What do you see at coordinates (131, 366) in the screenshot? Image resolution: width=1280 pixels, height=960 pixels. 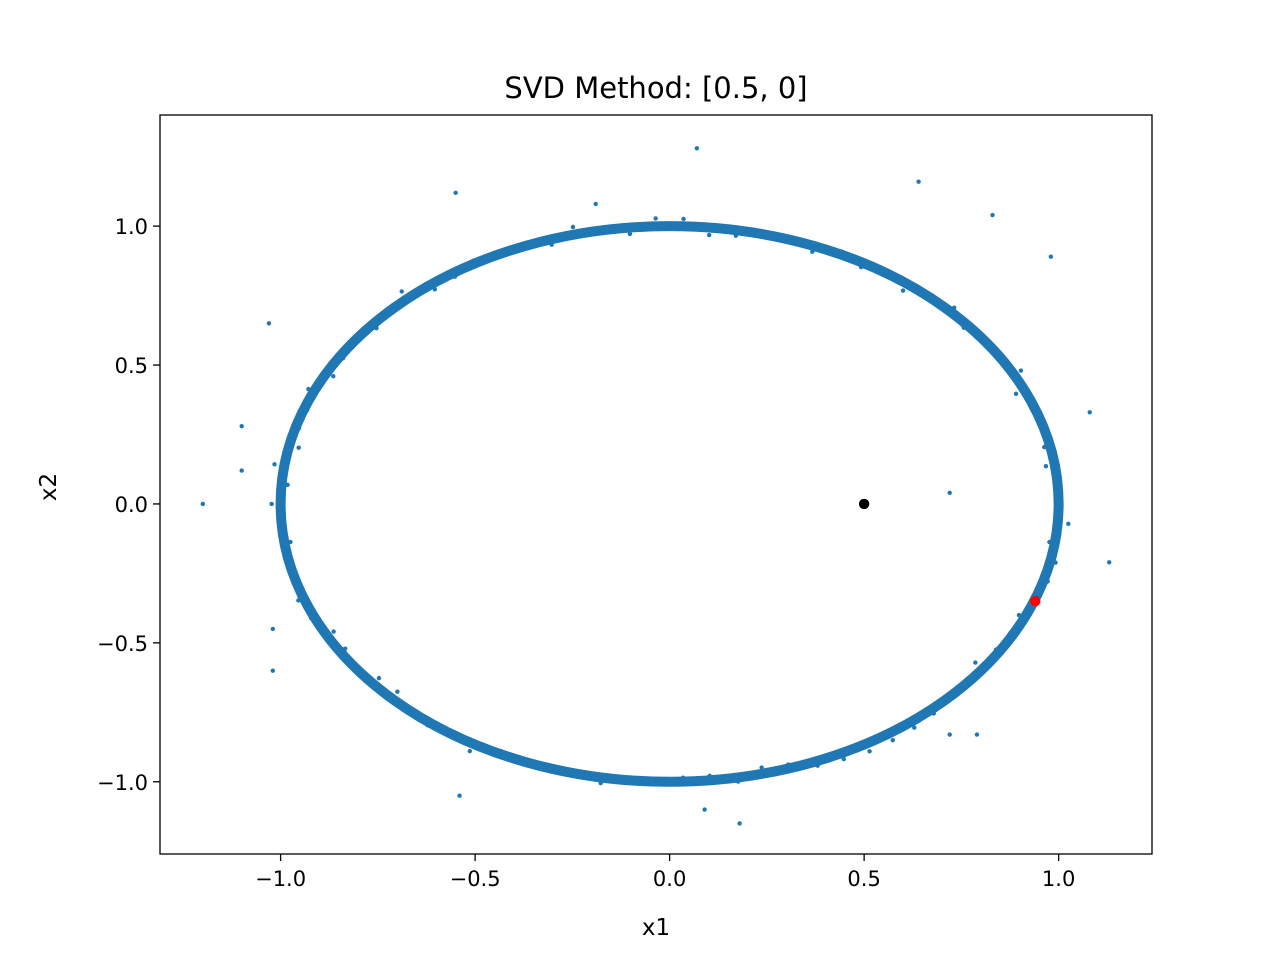 I see `y-tick-label: 0.5` at bounding box center [131, 366].